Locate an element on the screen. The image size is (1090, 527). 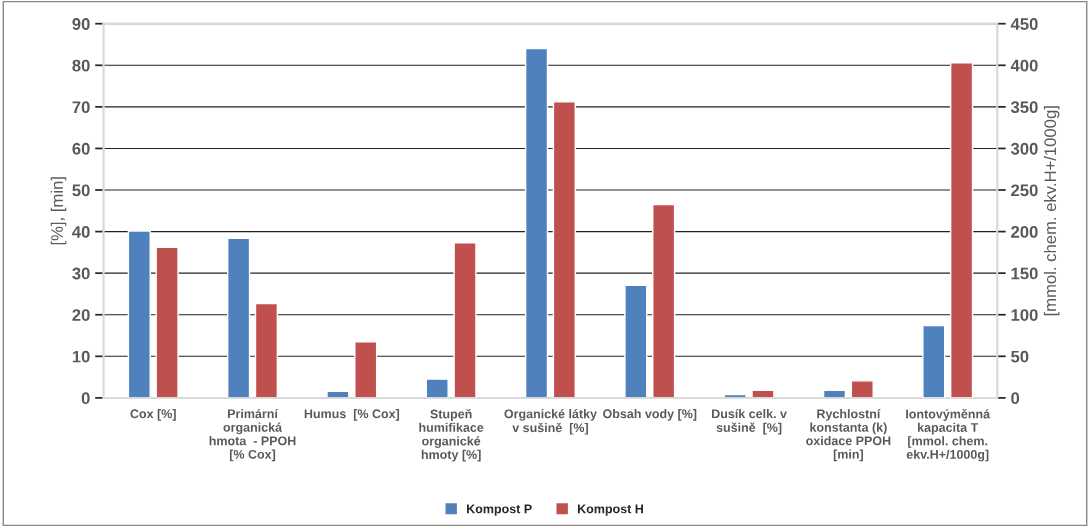
x-tick-label: Obsah vody [%] is located at coordinates (650, 415).